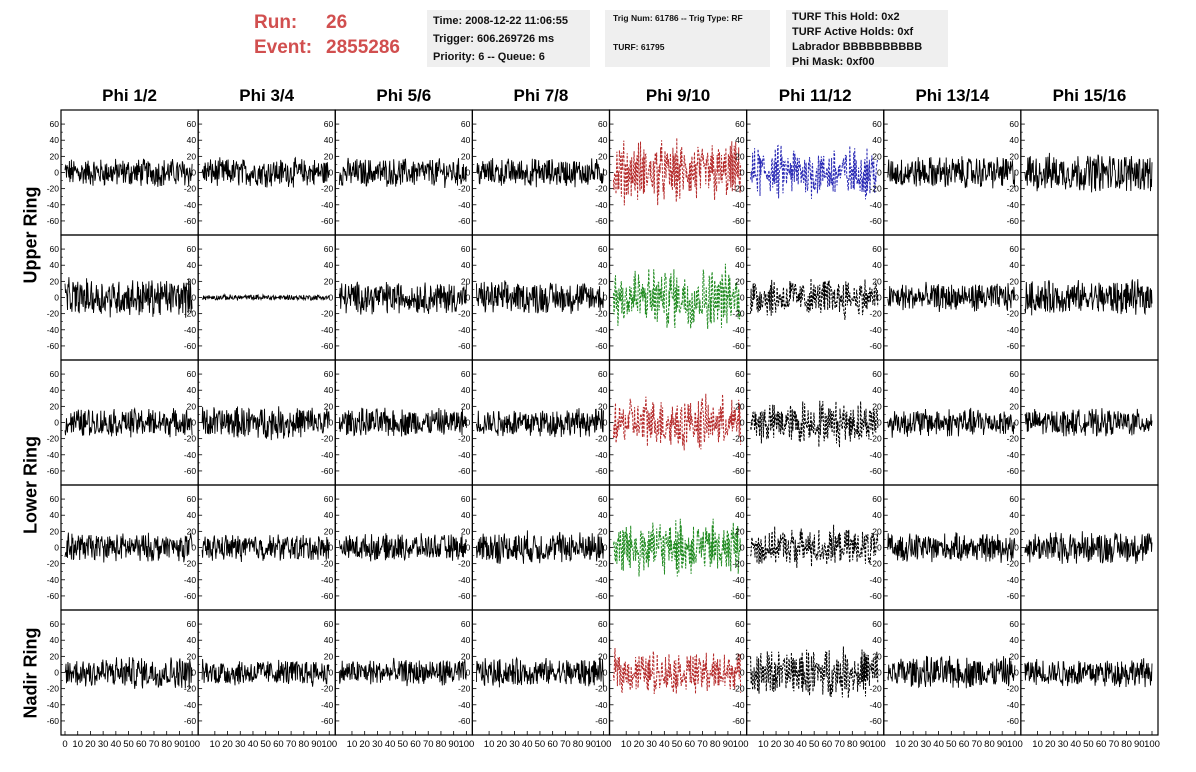  I want to click on phi-mask-text: Phi Mask: 0xf00, so click(833, 62).